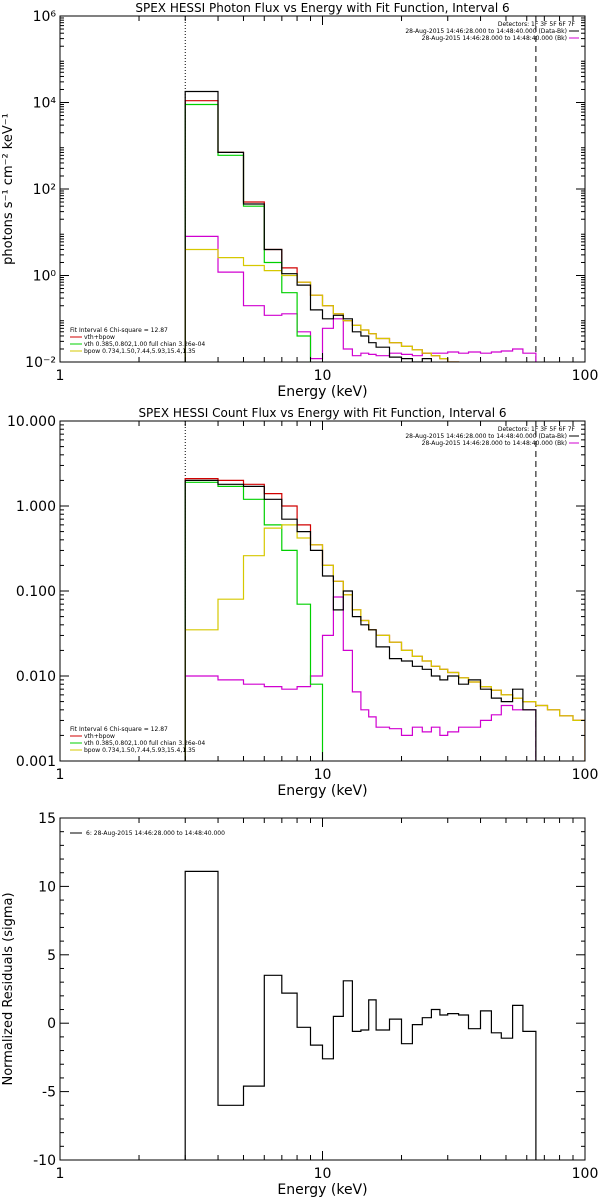 This screenshot has width=600, height=1200. What do you see at coordinates (585, 1174) in the screenshot?
I see `panel3-xtick-label: 100` at bounding box center [585, 1174].